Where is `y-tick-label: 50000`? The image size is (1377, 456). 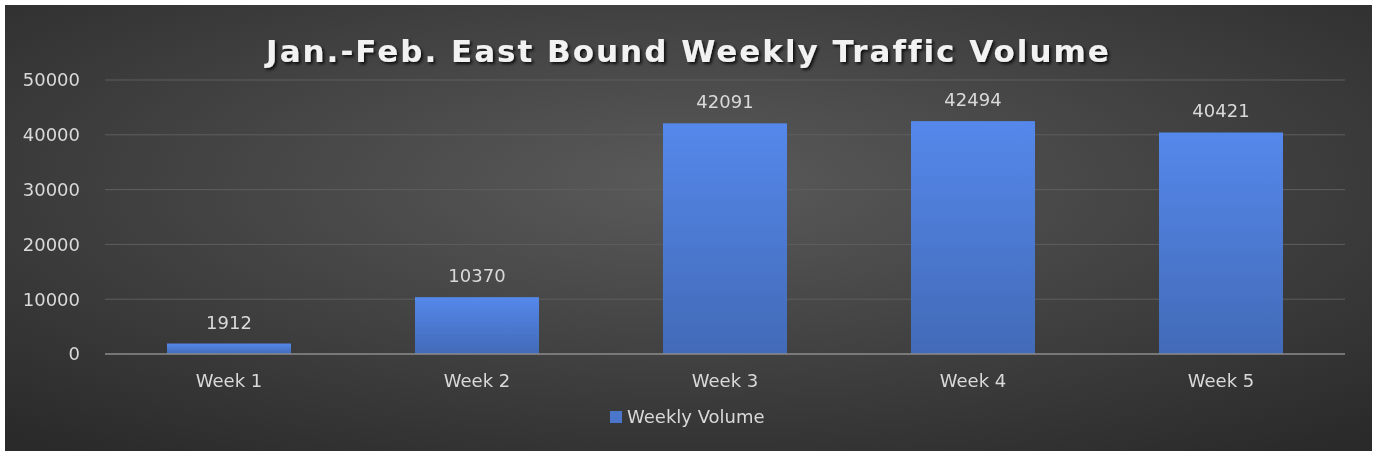
y-tick-label: 50000 is located at coordinates (51, 80).